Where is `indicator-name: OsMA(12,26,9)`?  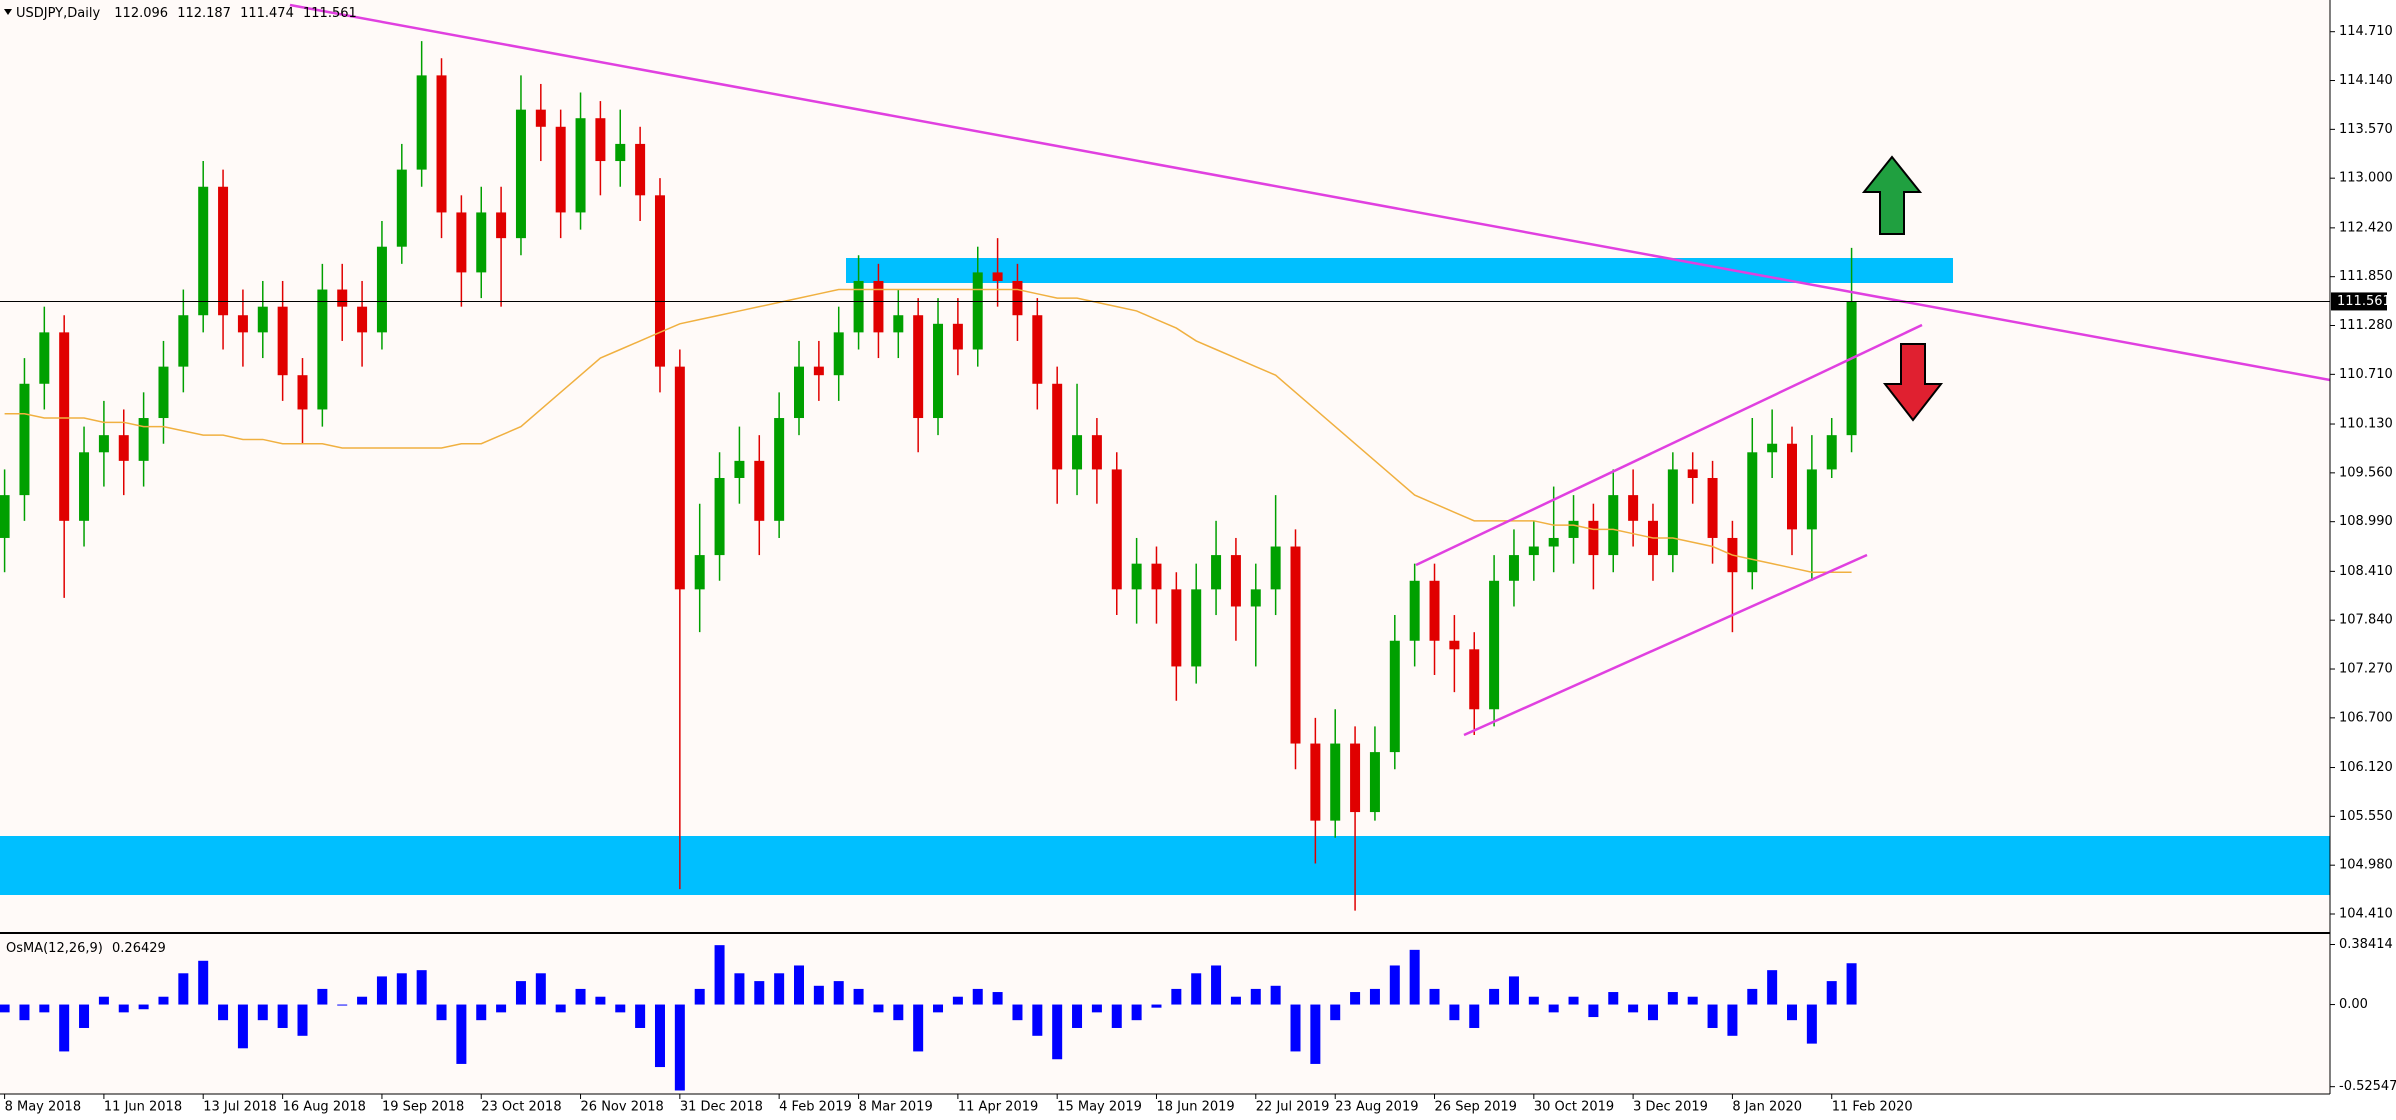
indicator-name: OsMA(12,26,9) is located at coordinates (54, 948).